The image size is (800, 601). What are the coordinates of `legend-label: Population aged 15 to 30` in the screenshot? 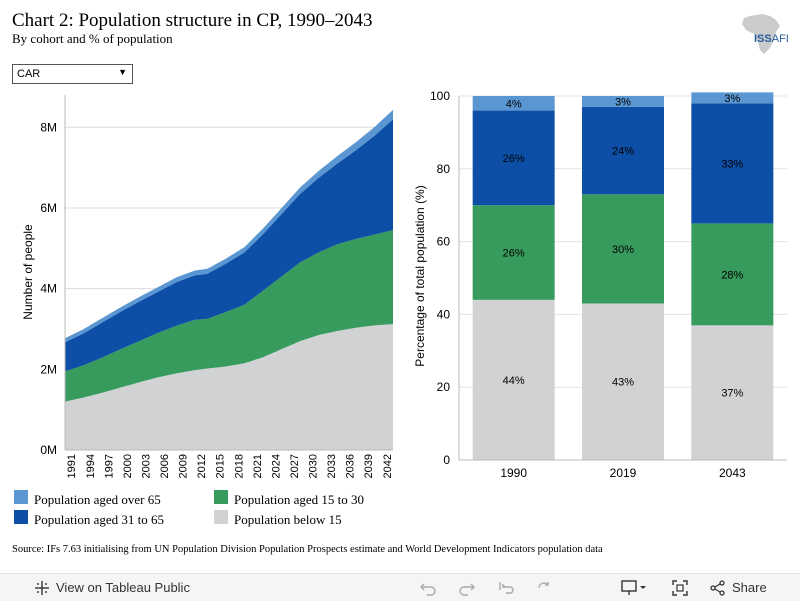 It's located at (299, 499).